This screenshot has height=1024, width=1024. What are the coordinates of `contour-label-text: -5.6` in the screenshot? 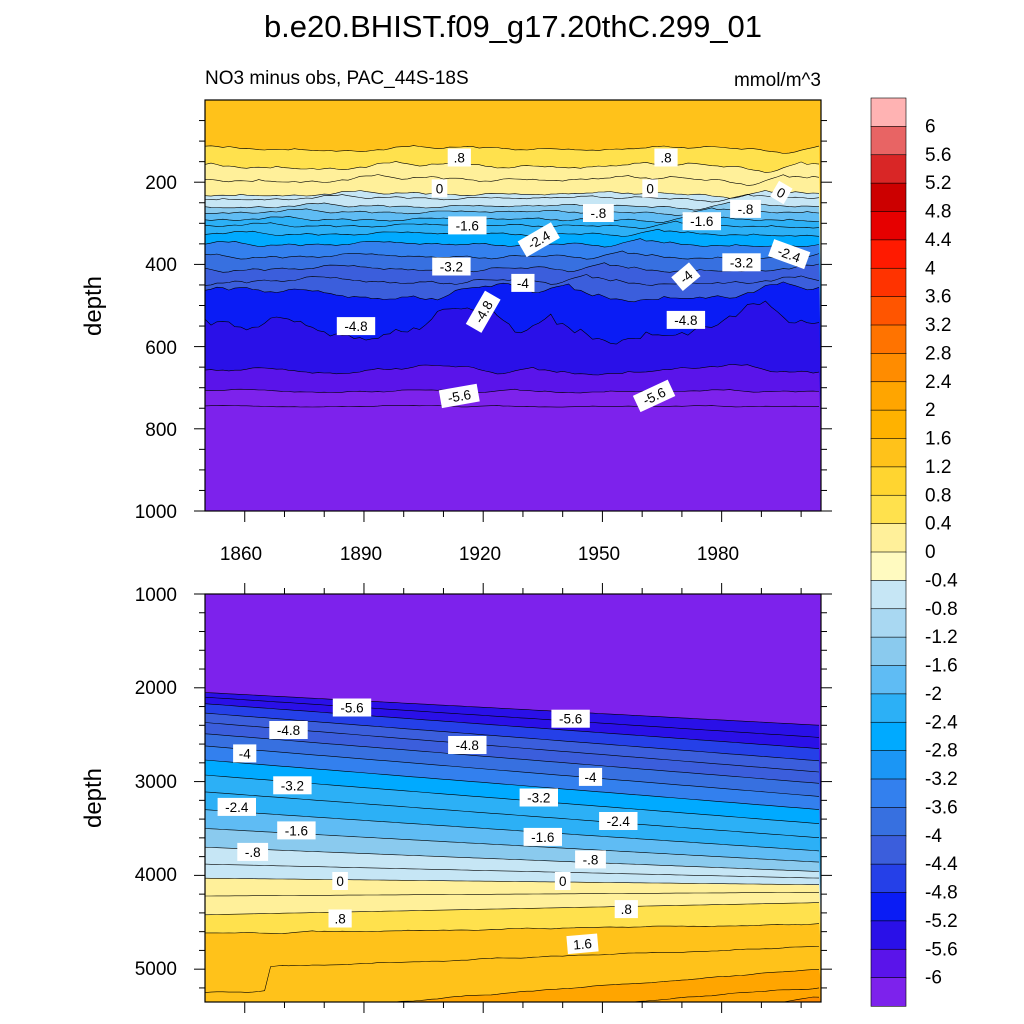 It's located at (460, 396).